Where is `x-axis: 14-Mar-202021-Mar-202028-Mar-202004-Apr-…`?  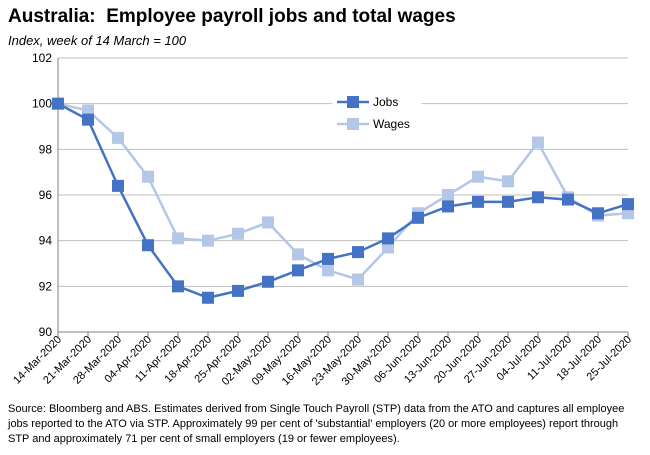
x-axis: 14-Mar-202021-Mar-202028-Mar-202004-Apr-… is located at coordinates (322, 359).